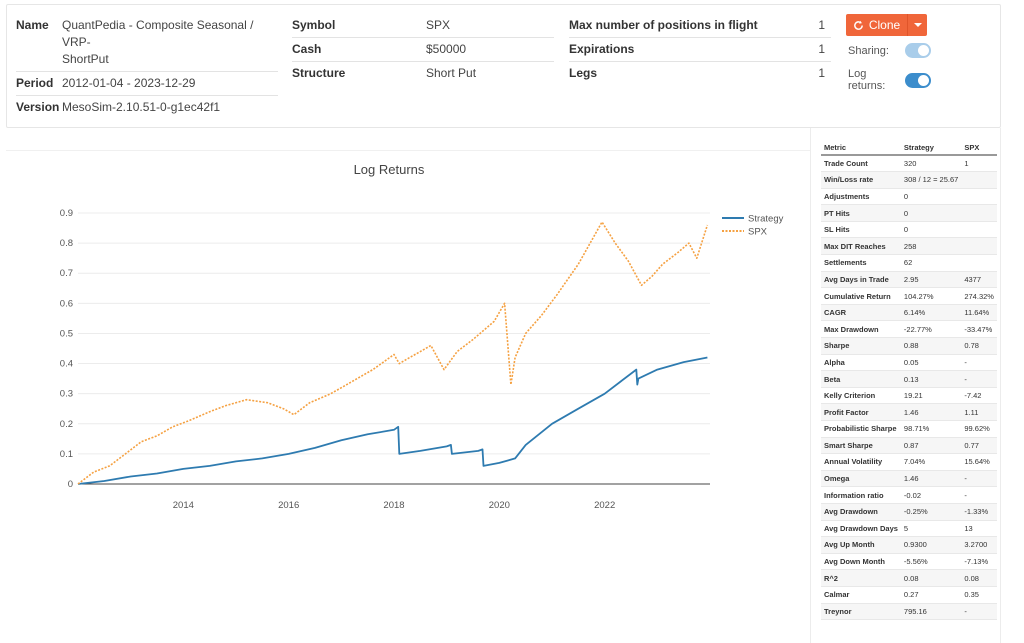  Describe the element at coordinates (909, 230) in the screenshot. I see `metrics-row: SL Hits 0` at that location.